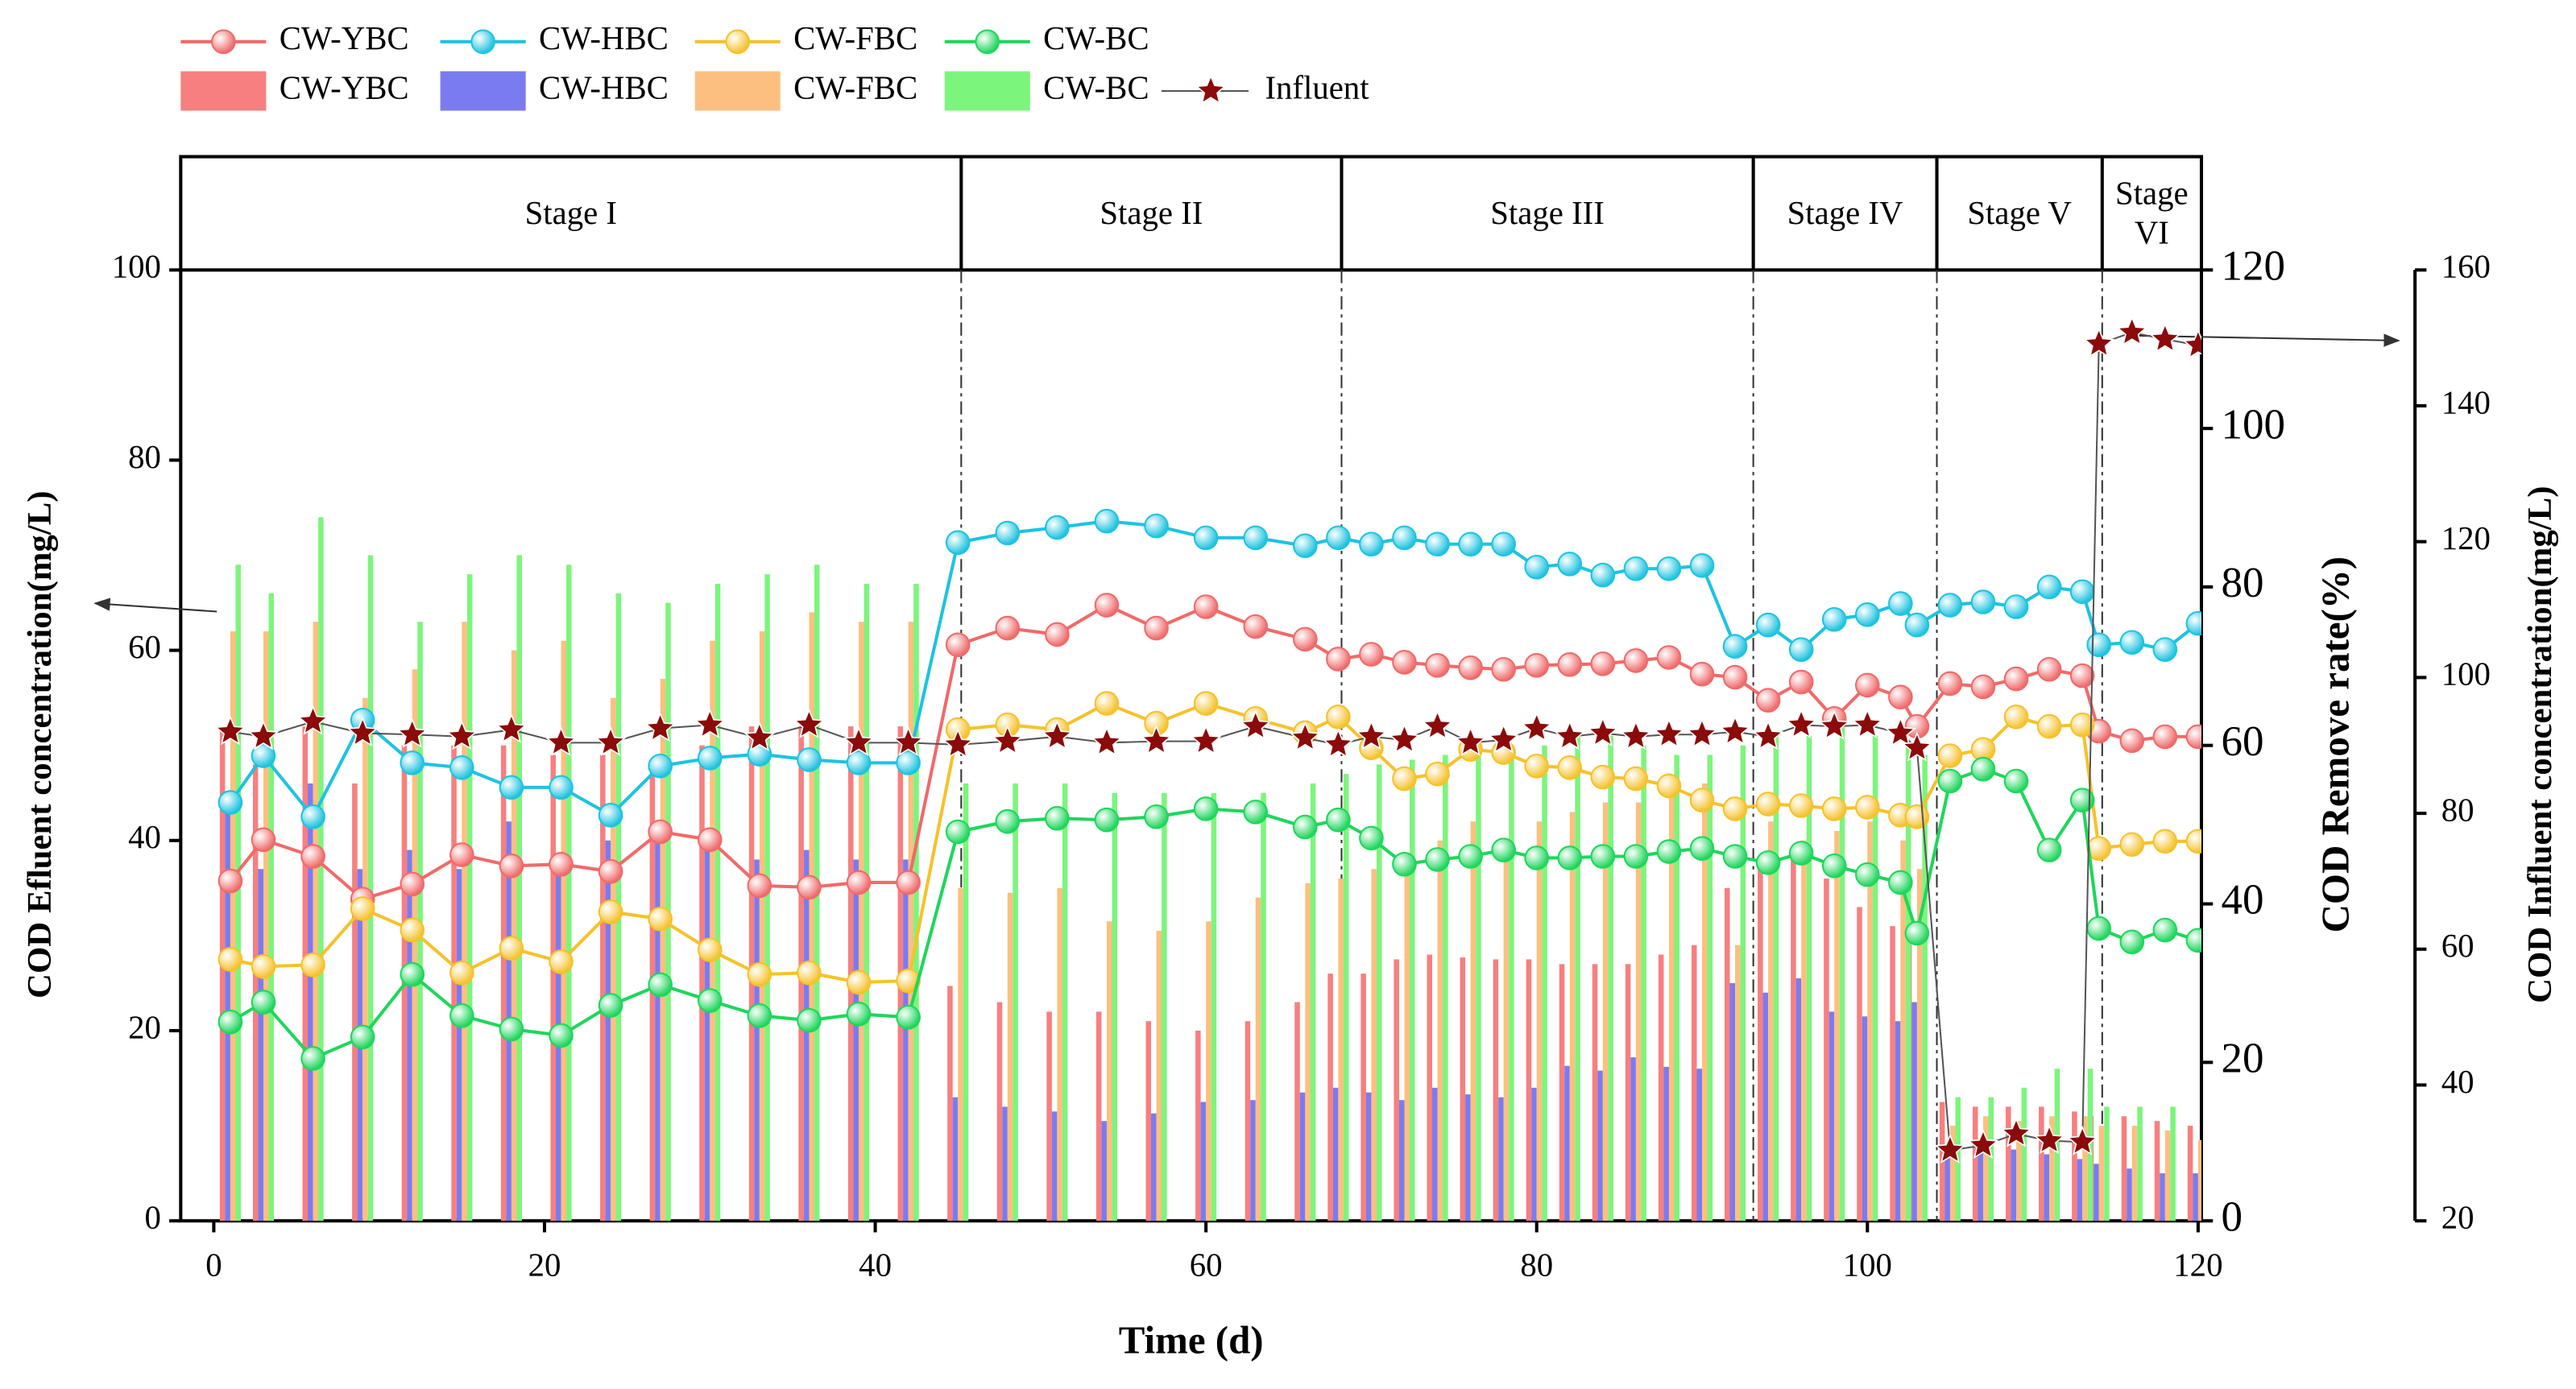 The height and width of the screenshot is (1389, 2576). Describe the element at coordinates (2466, 674) in the screenshot. I see `y3-tick-label: 100` at that location.